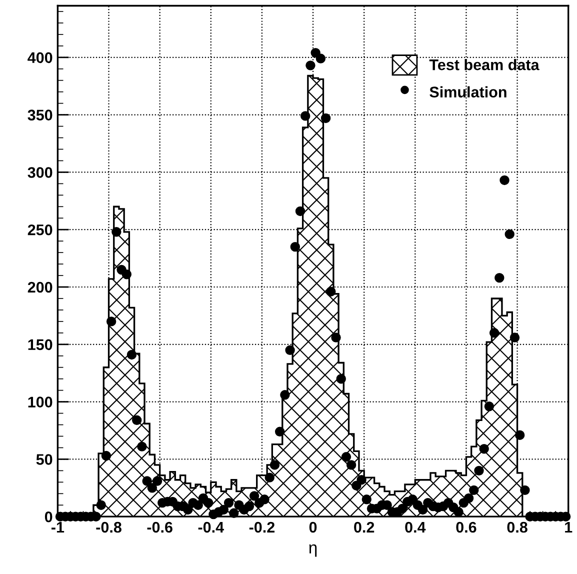 This screenshot has width=577, height=574. I want to click on y-tick-label: 50, so click(44, 459).